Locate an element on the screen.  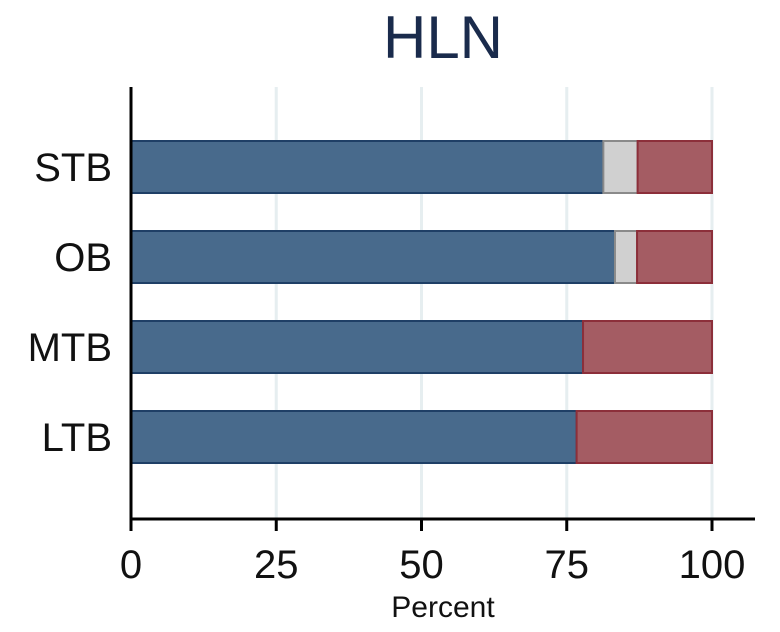
chart-title: HLN is located at coordinates (443, 37).